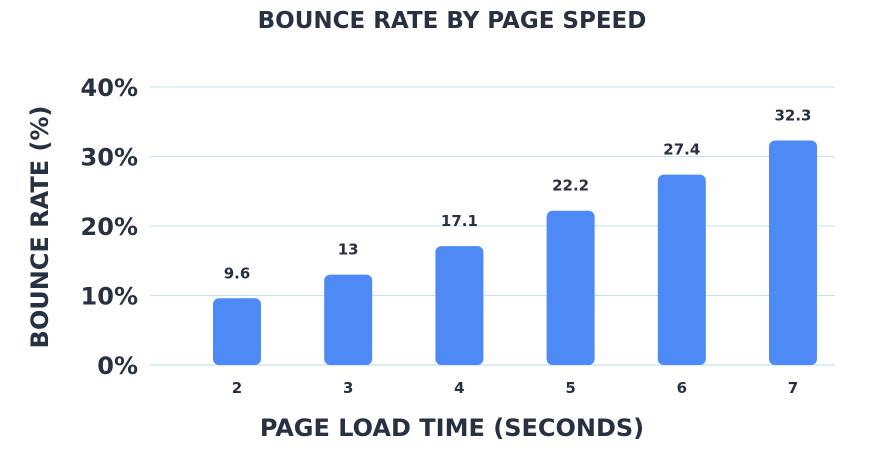  I want to click on data-label: 27.4, so click(681, 150).